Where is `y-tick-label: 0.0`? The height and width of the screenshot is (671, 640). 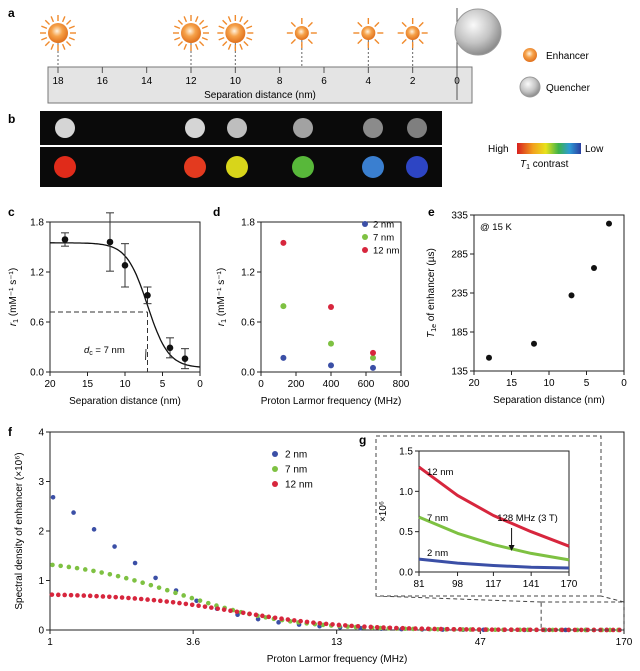 y-tick-label: 0.0 is located at coordinates (37, 373).